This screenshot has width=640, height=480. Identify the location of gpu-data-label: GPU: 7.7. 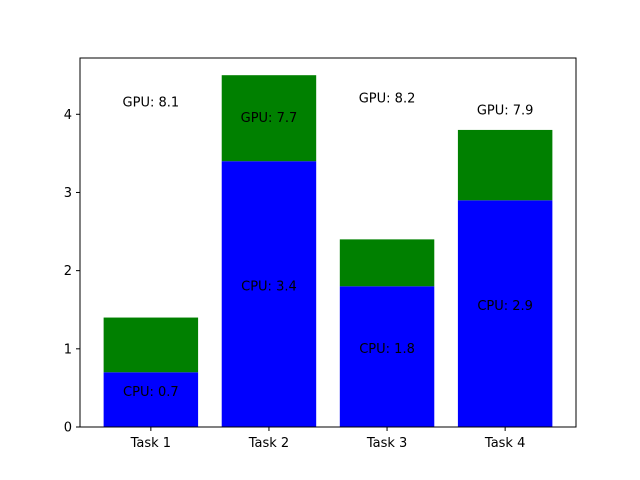
(269, 118).